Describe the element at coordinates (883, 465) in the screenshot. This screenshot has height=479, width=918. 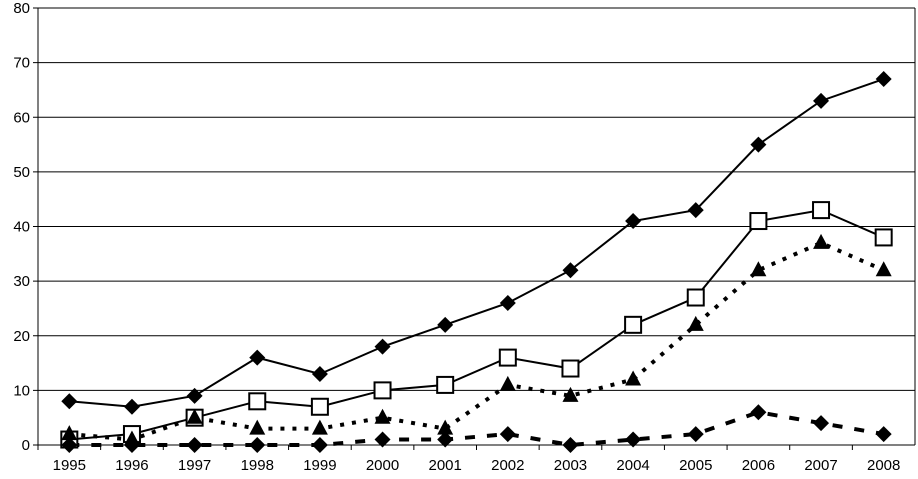
I see `x-tick-label: 2008` at that location.